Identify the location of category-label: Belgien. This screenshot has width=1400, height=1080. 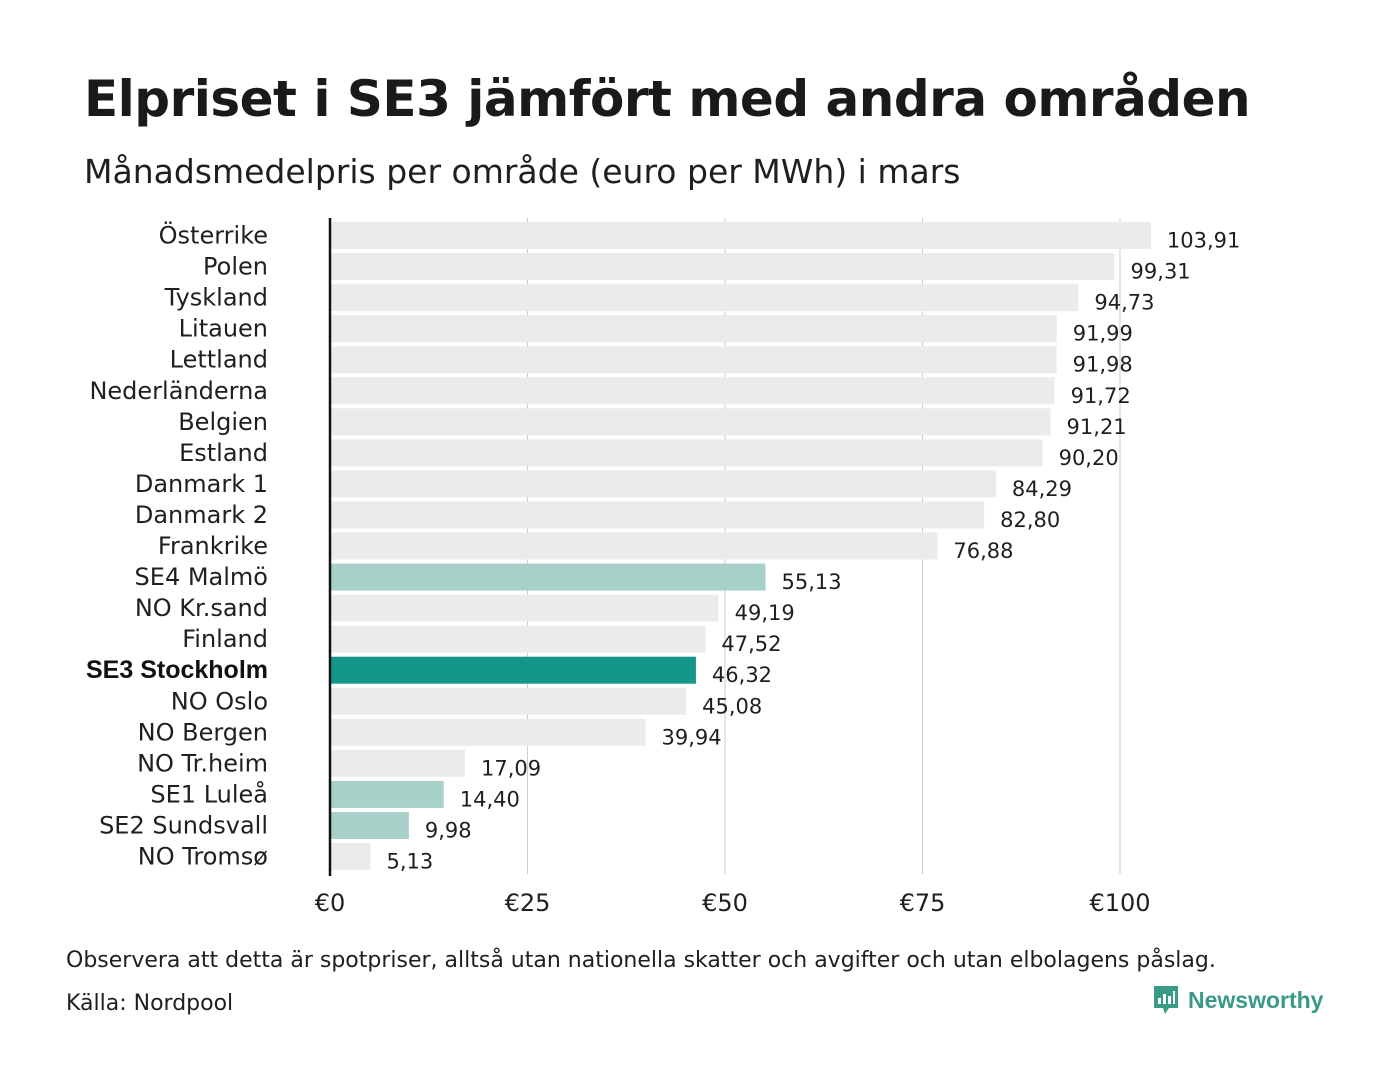
(223, 422).